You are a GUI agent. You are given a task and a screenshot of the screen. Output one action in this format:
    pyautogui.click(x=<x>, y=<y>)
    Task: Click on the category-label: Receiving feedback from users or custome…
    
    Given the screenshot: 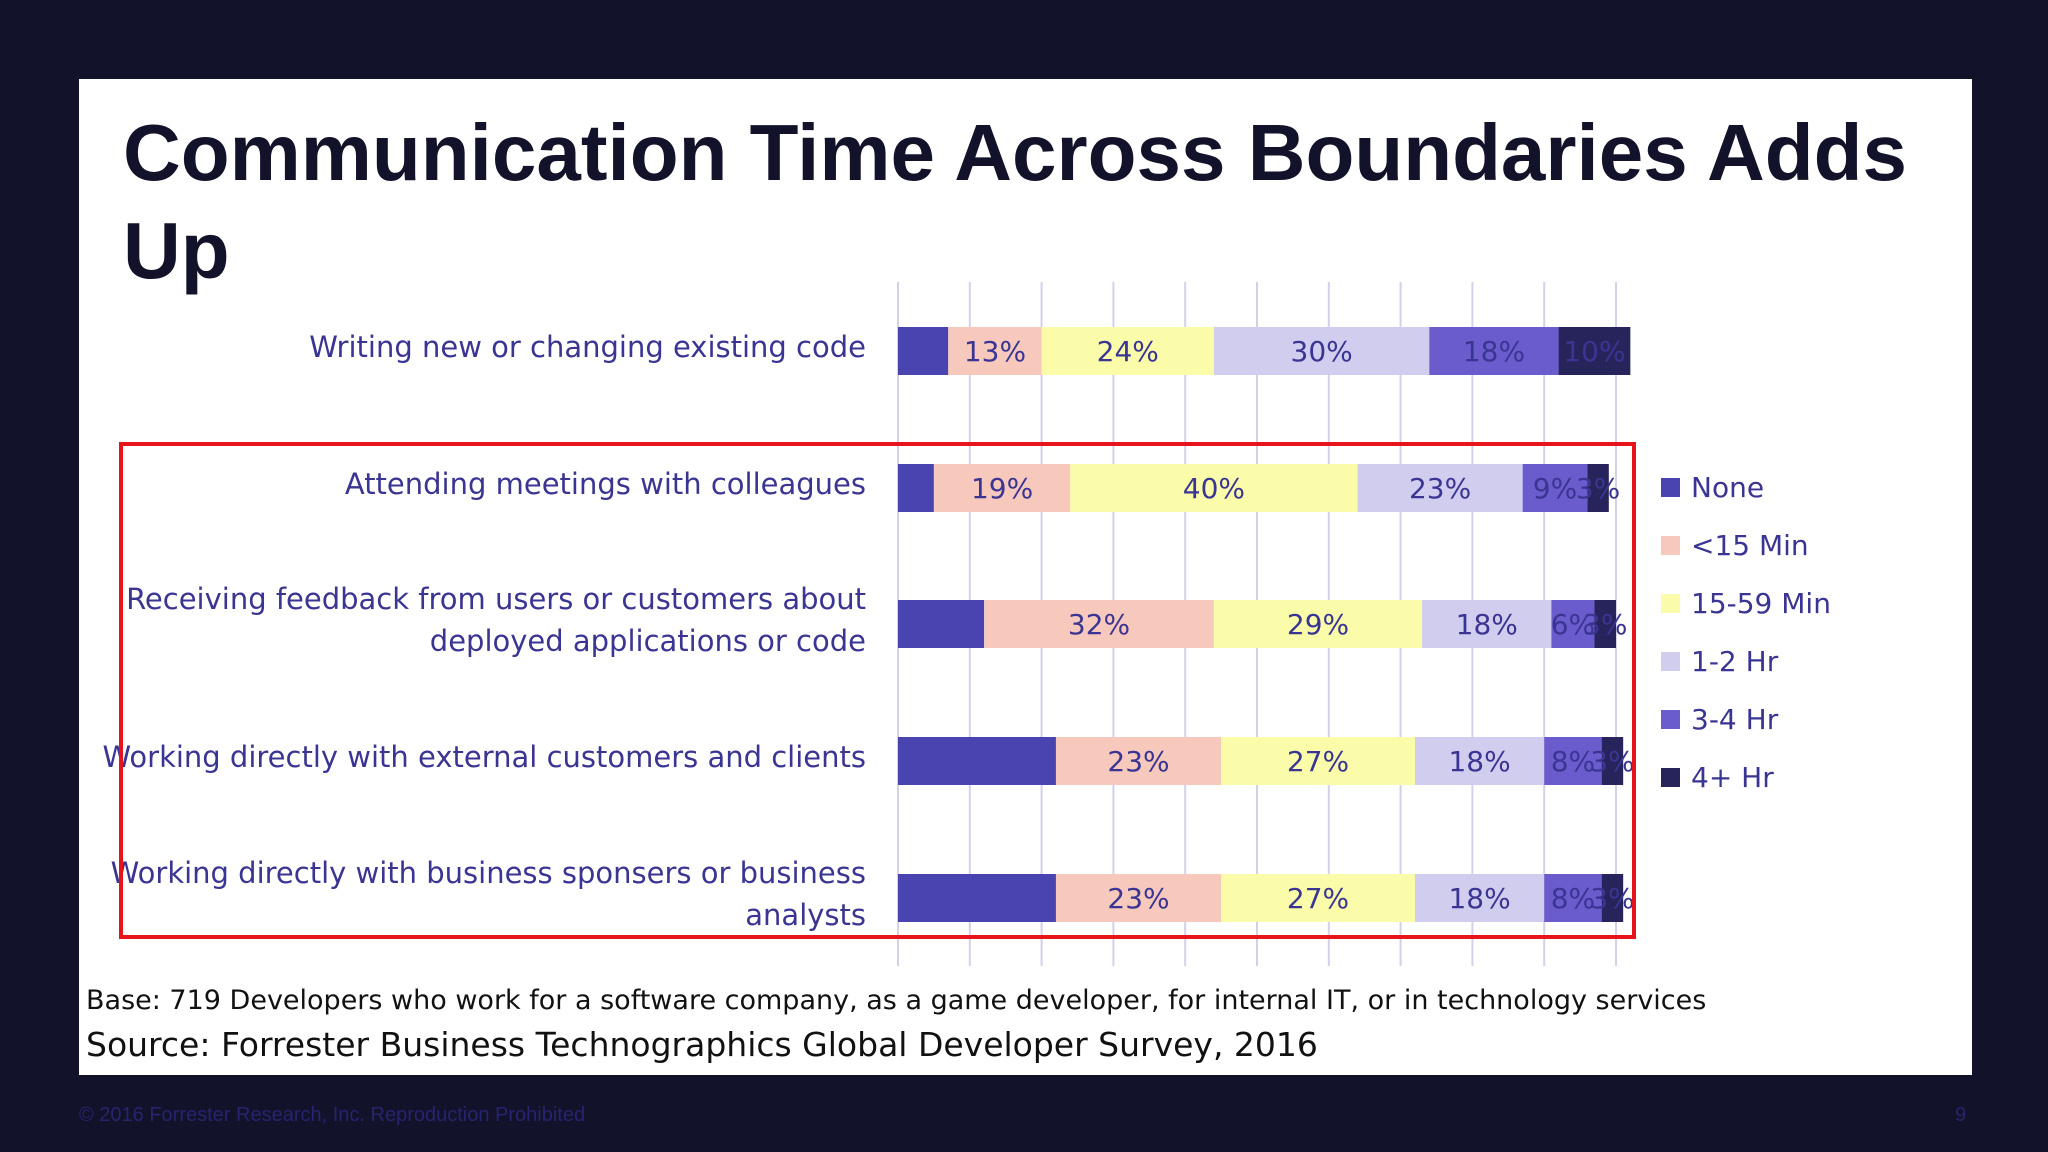 What is the action you would take?
    pyautogui.click(x=496, y=620)
    